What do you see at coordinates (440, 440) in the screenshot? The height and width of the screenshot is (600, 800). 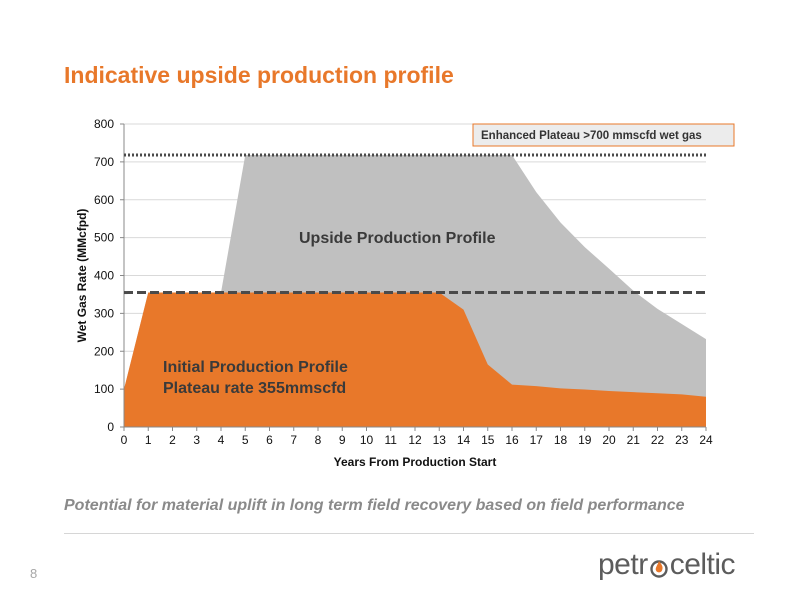 I see `x-tick-label-13: 13` at bounding box center [440, 440].